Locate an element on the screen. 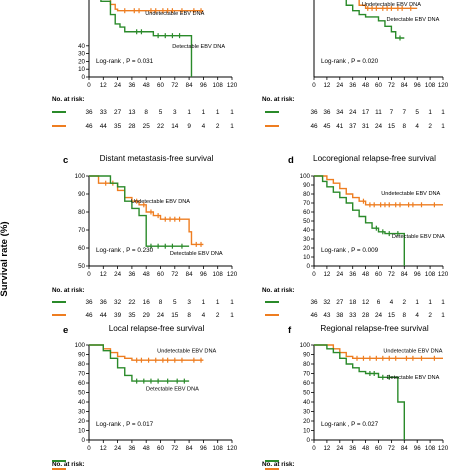 This screenshot has width=474, height=474. x-tick-label: 36 is located at coordinates (352, 448).